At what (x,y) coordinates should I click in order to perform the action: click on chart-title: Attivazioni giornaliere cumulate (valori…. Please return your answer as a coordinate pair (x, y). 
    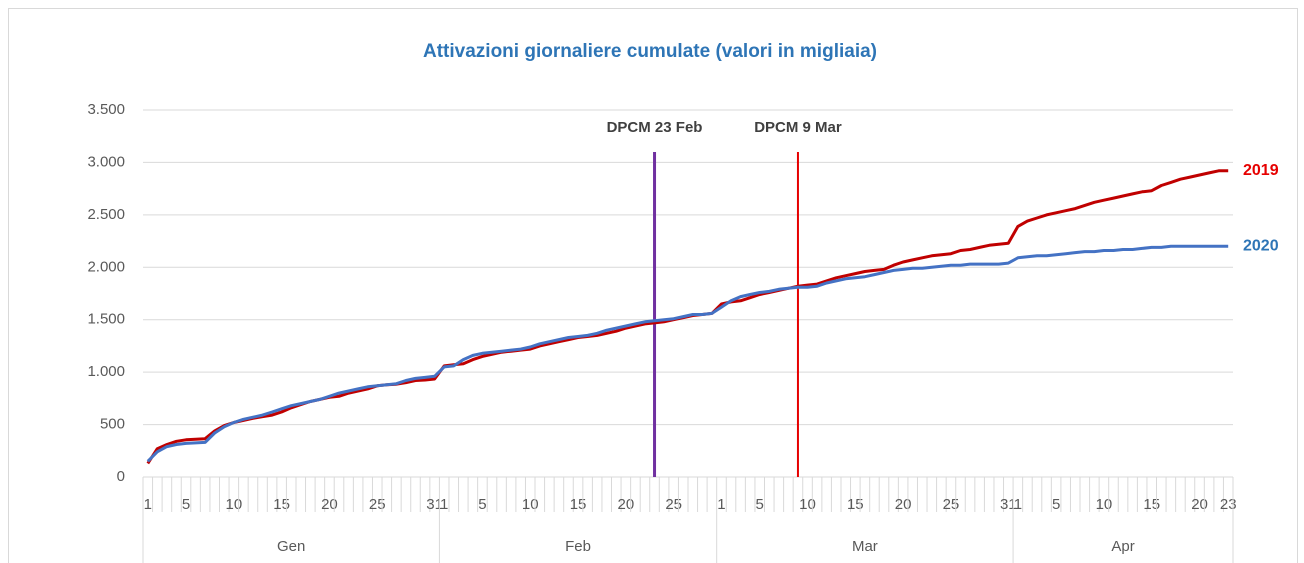
    Looking at the image, I should click on (650, 51).